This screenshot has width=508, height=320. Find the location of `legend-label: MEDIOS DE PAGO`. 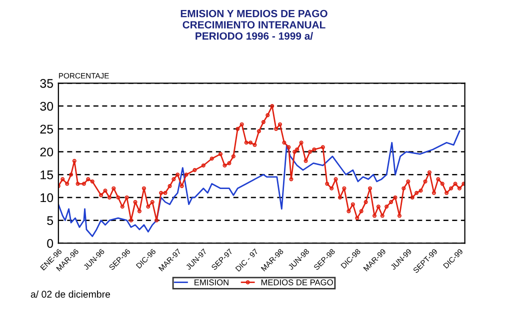

legend-label: MEDIOS DE PAGO is located at coordinates (297, 282).